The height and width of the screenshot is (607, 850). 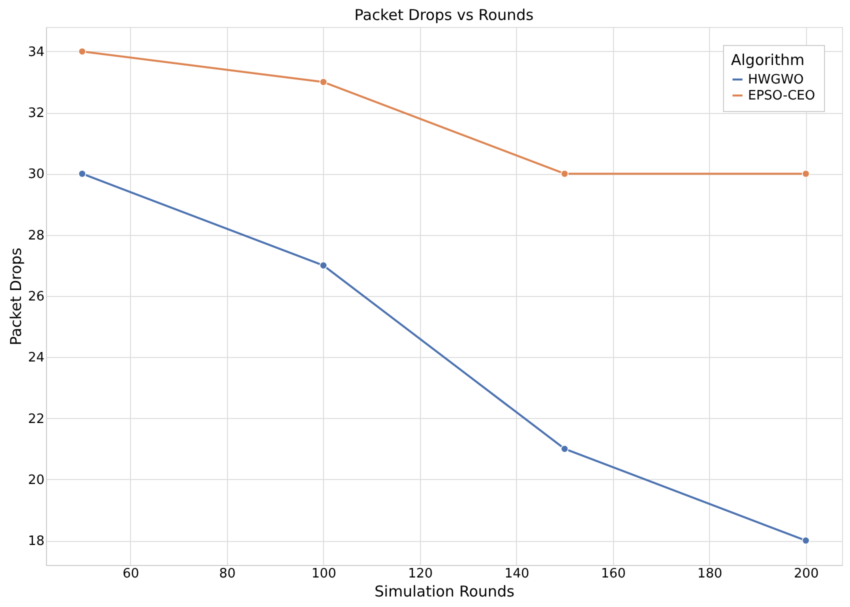 What do you see at coordinates (709, 574) in the screenshot?
I see `x-tick-label: 180` at bounding box center [709, 574].